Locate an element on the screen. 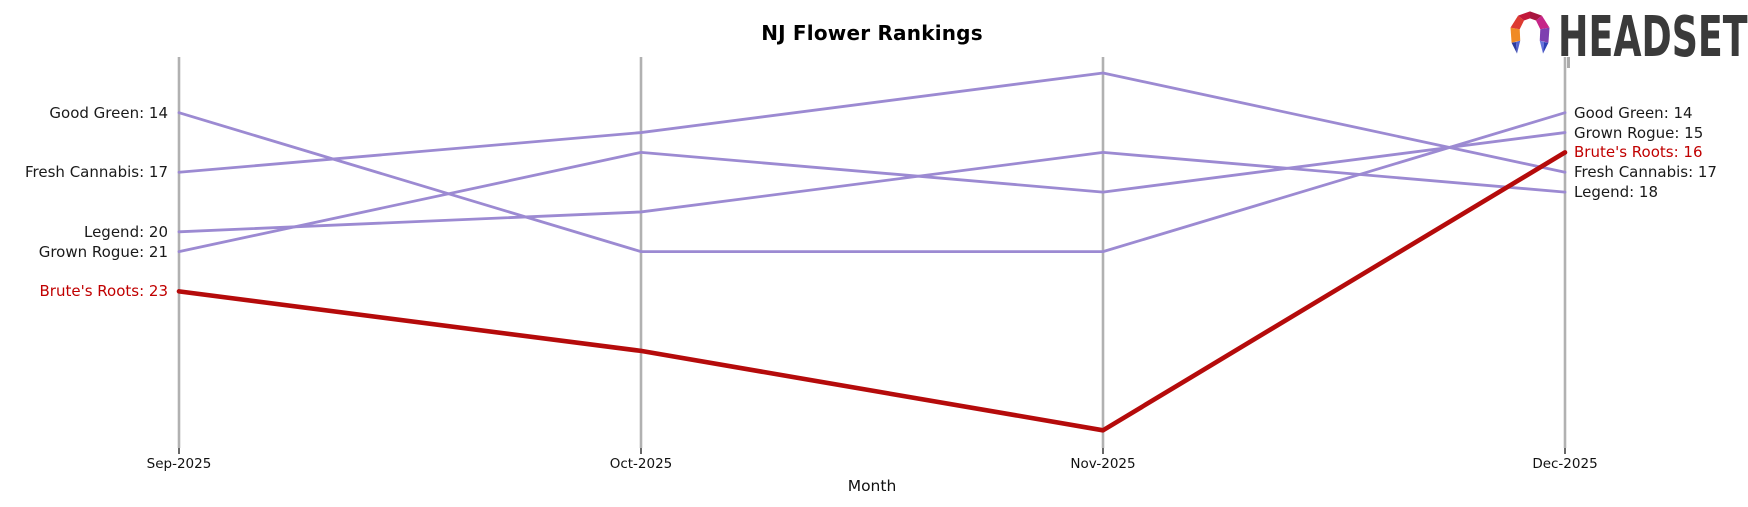 The image size is (1748, 507). headset-logo-icon is located at coordinates (1530, 32).